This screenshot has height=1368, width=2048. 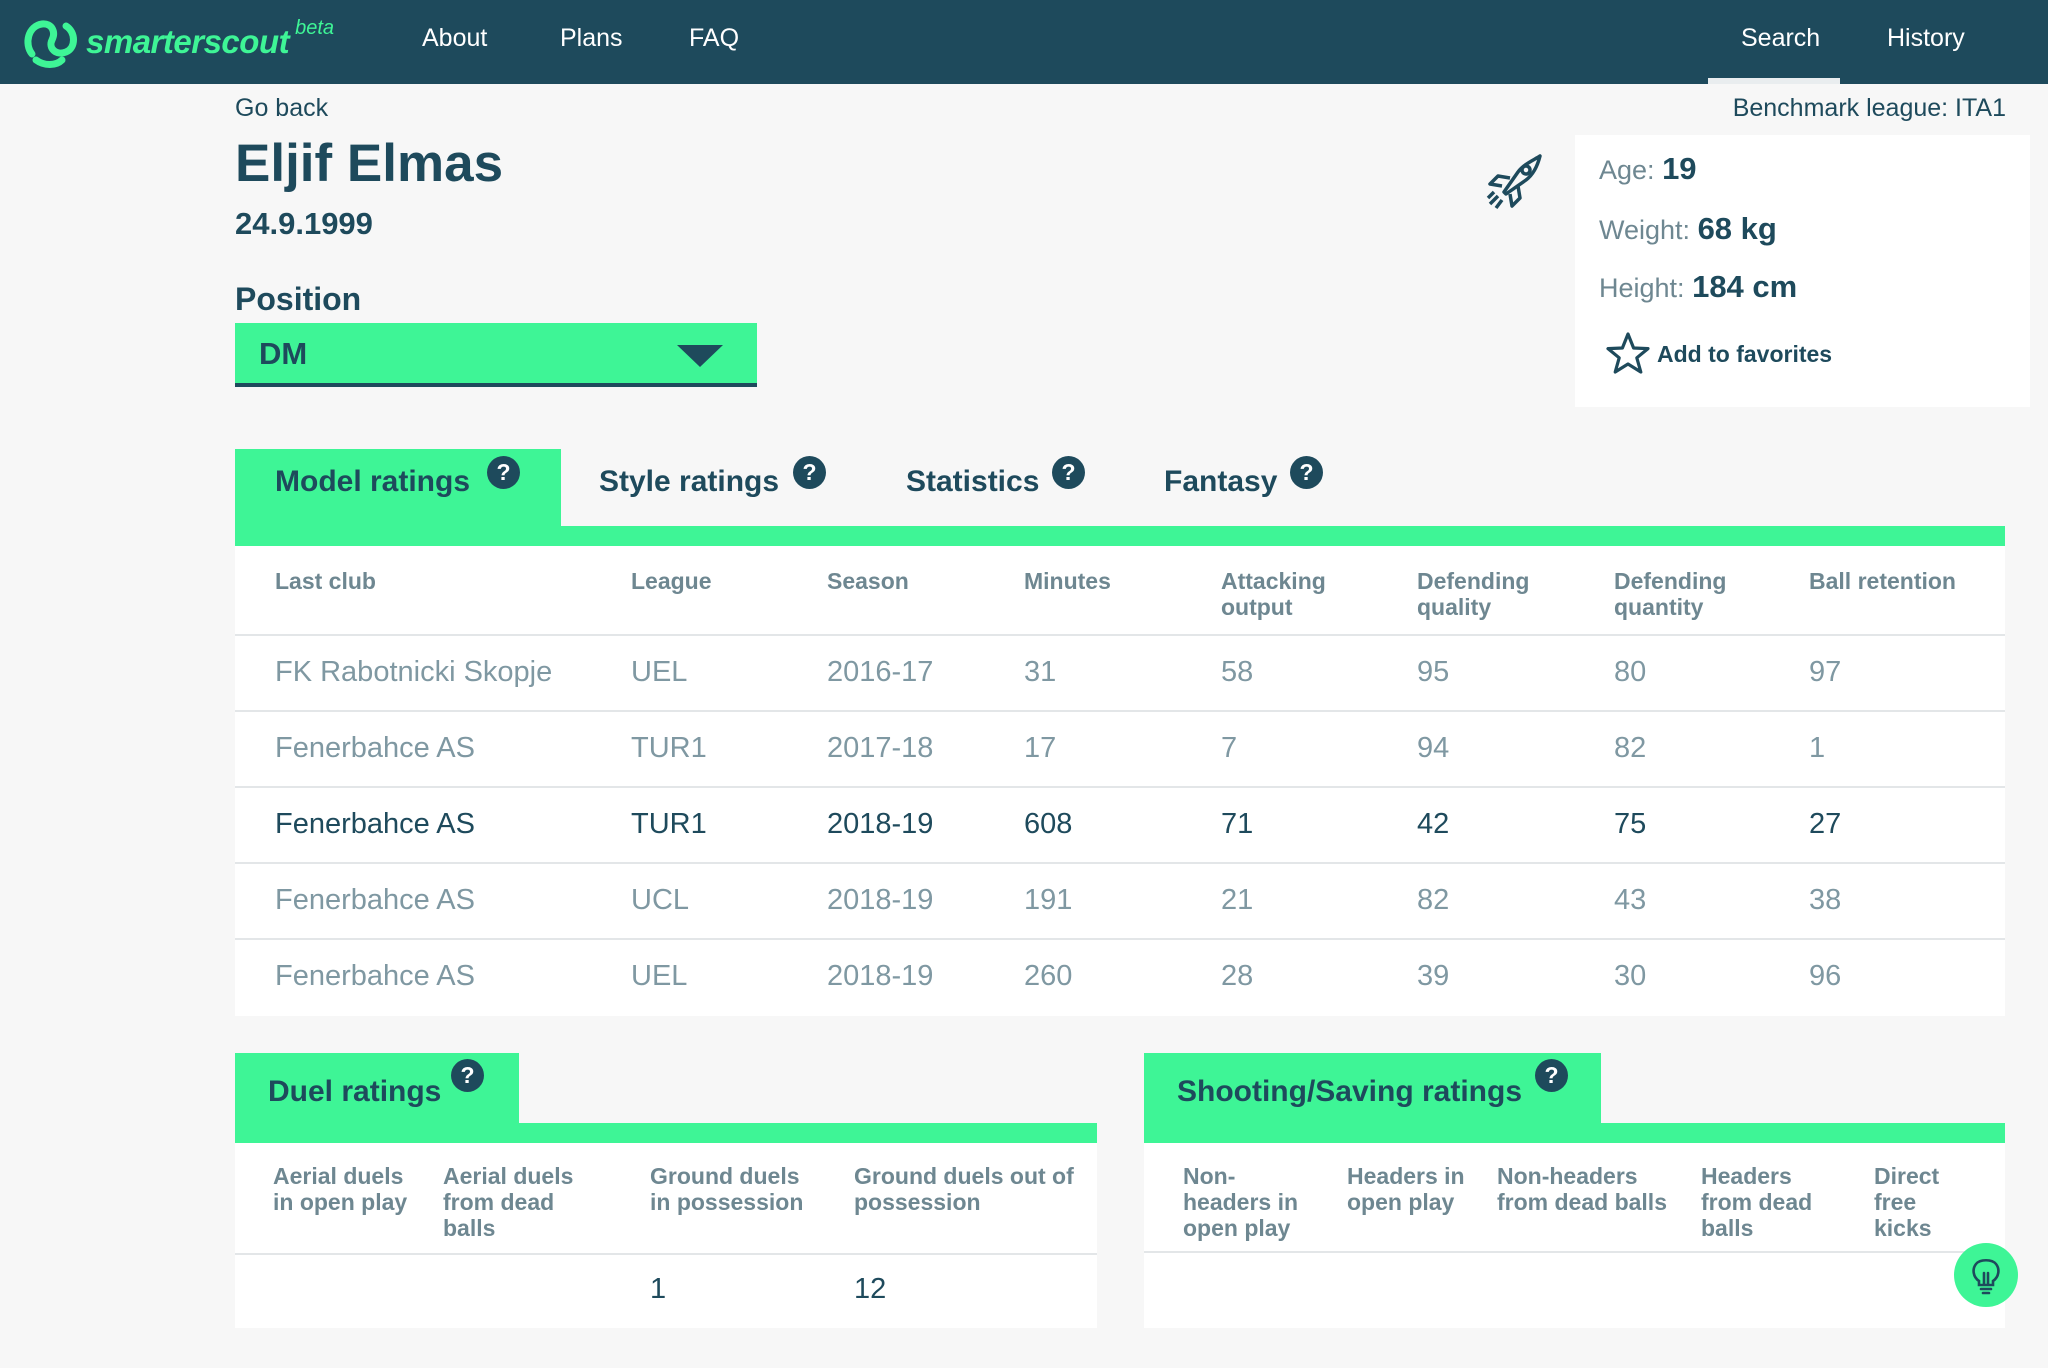 What do you see at coordinates (727, 1189) in the screenshot?
I see `column-header: Ground duels in possession` at bounding box center [727, 1189].